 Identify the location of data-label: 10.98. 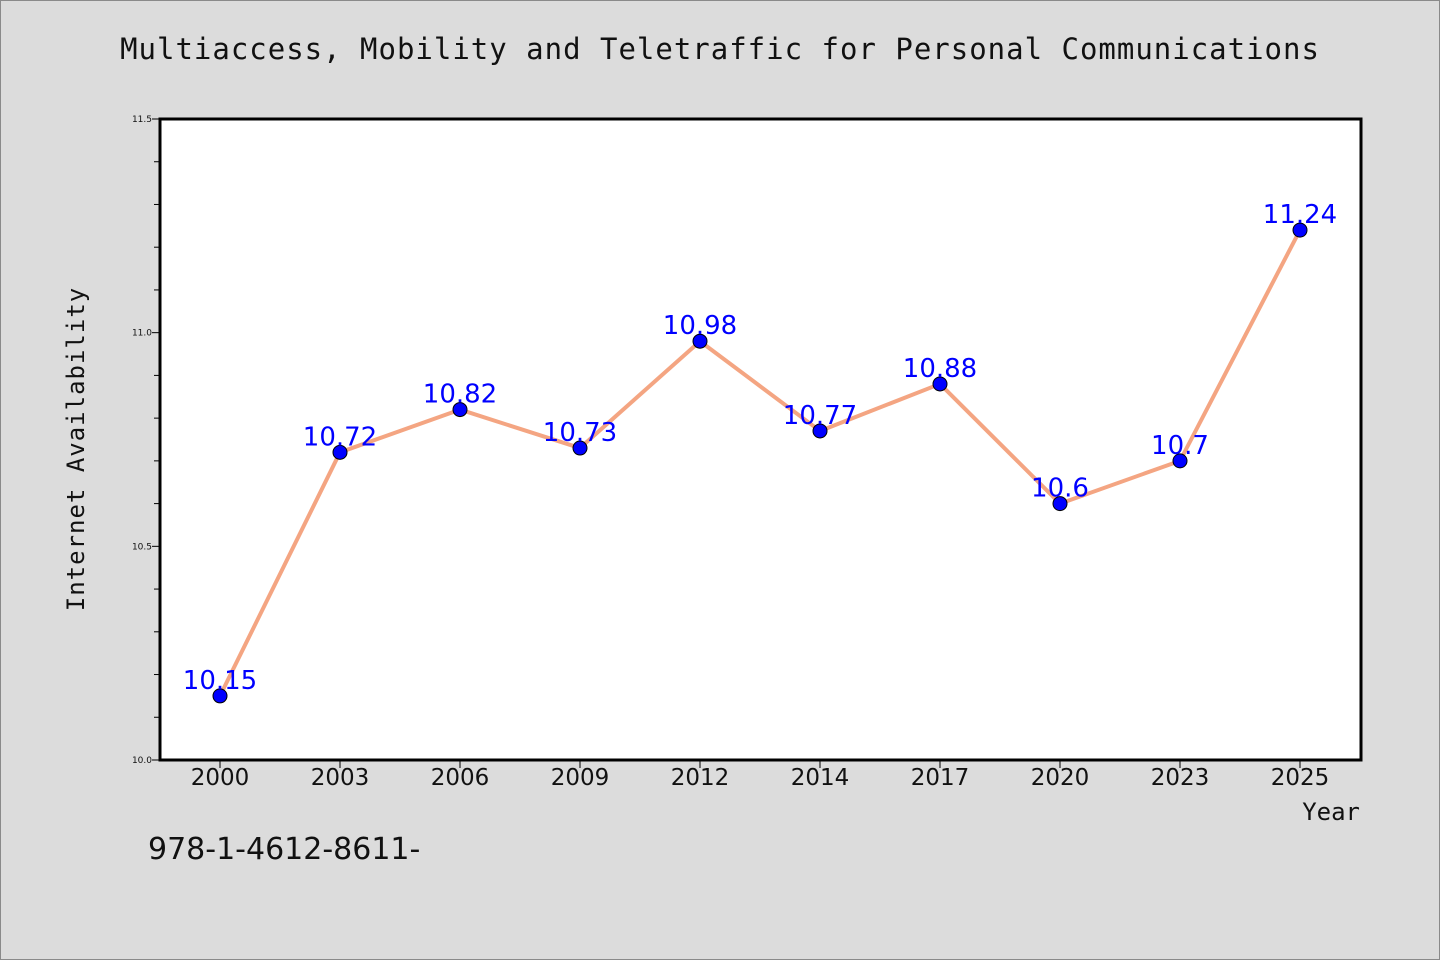
(700, 326).